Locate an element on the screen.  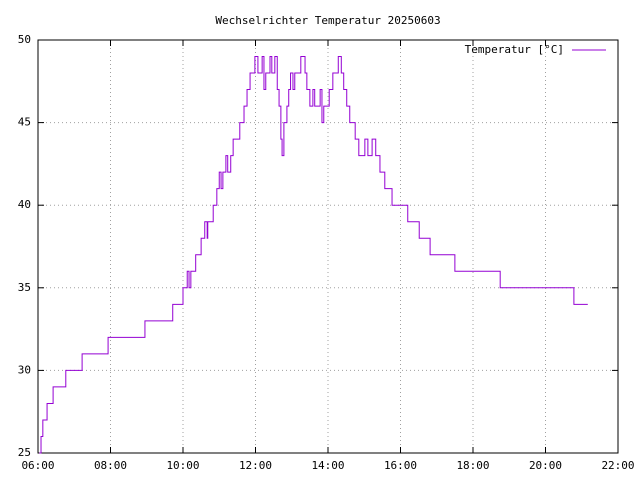
legend-label: Temperatur [°C] is located at coordinates (514, 49).